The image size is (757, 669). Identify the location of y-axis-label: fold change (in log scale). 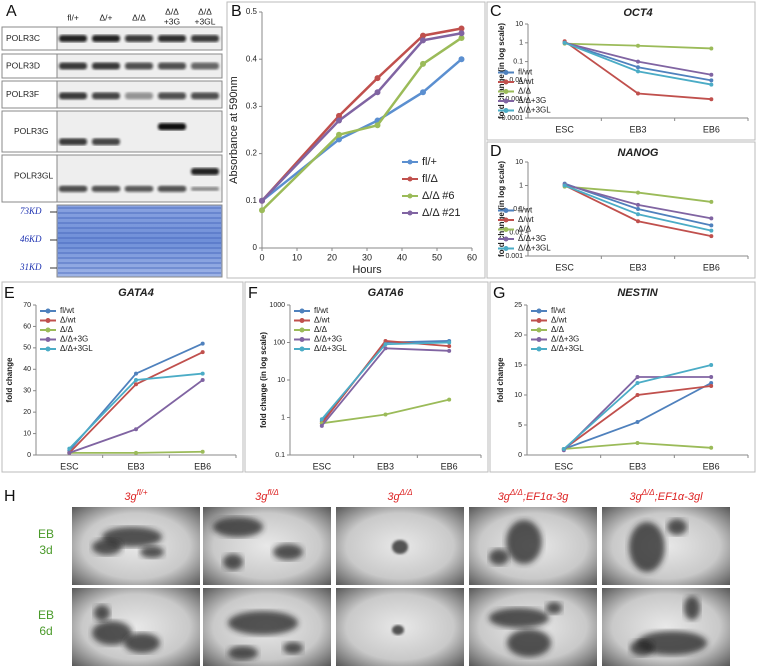
(501, 71).